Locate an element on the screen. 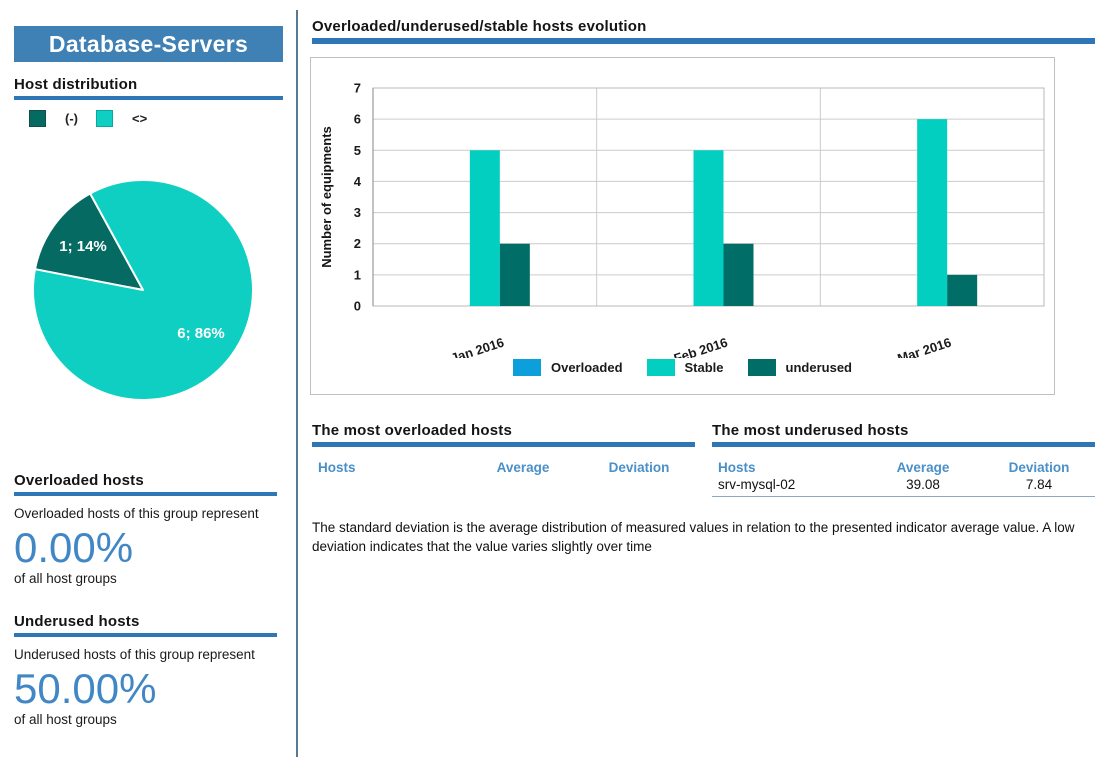  overloaded-swatch is located at coordinates (526, 367).